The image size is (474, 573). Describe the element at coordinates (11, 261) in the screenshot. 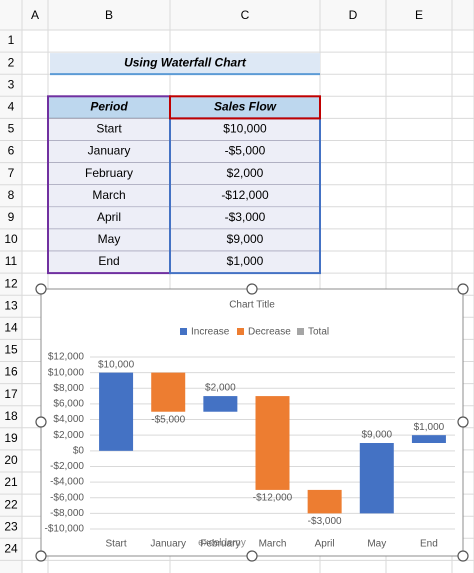

I see `row-header: 11` at that location.